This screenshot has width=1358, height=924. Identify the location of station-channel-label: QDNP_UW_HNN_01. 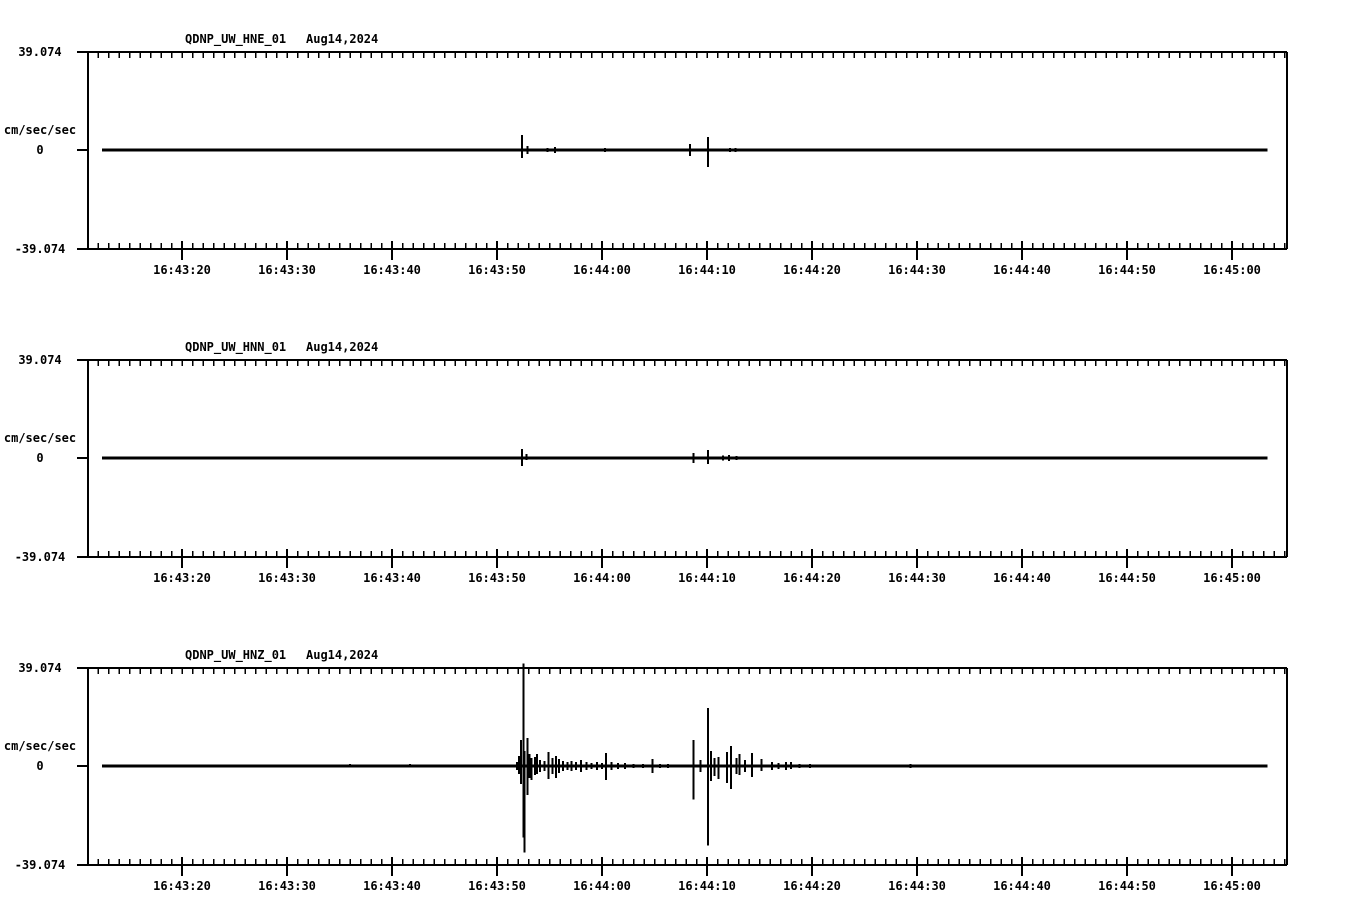
(236, 347).